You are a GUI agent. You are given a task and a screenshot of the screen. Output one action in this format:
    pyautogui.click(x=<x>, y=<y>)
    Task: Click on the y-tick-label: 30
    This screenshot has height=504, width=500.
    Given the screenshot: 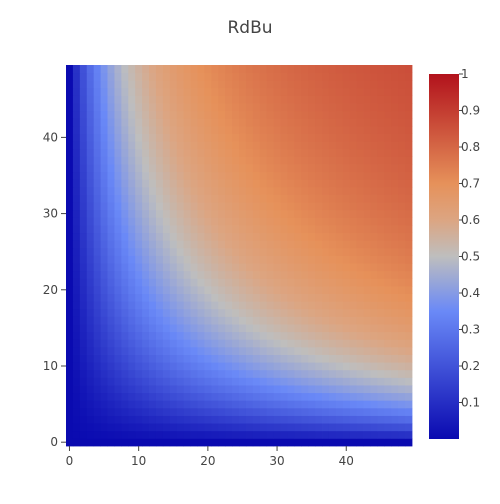 What is the action you would take?
    pyautogui.click(x=50, y=214)
    